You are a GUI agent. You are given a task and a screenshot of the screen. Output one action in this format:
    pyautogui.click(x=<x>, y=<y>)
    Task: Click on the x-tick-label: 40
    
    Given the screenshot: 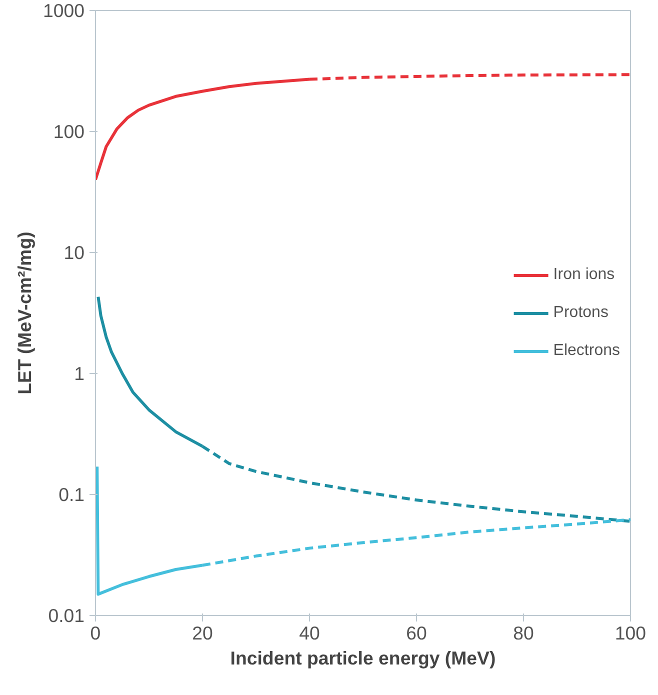 What is the action you would take?
    pyautogui.click(x=309, y=633)
    